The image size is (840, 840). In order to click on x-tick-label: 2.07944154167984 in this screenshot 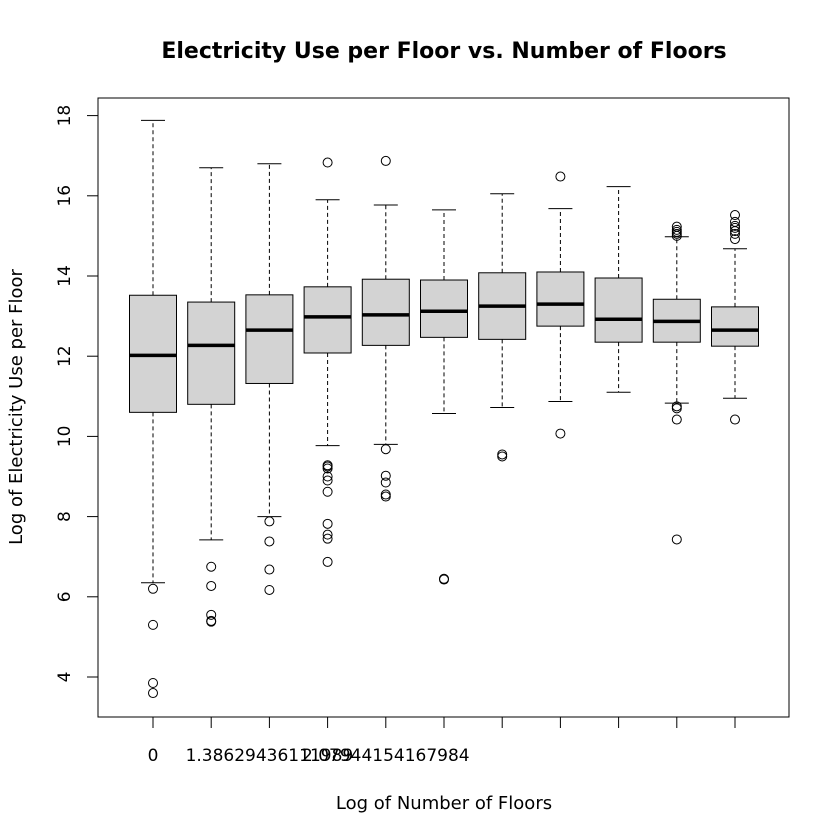, I will do `click(386, 756)`.